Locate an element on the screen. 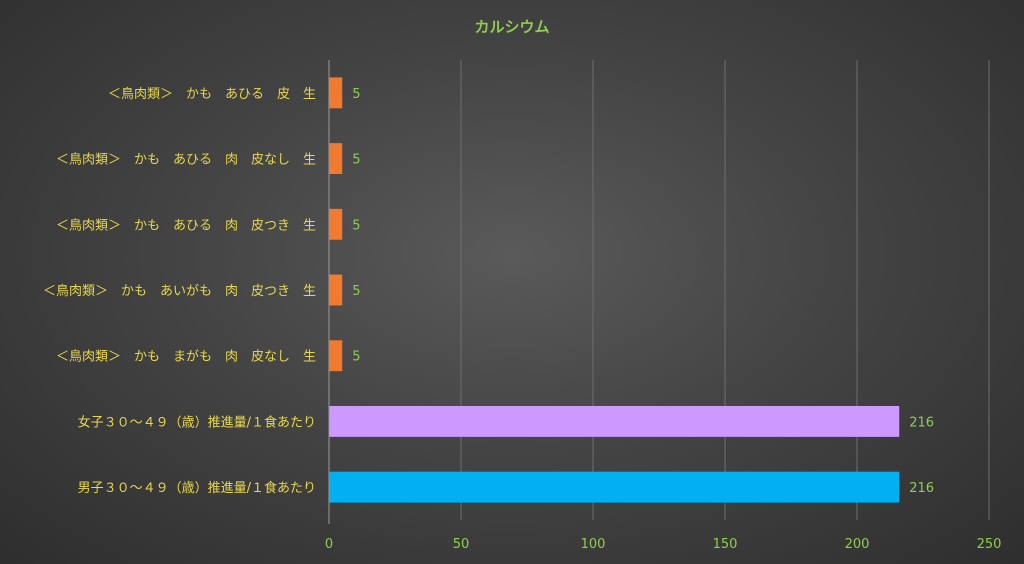 This screenshot has width=1024, height=564. category-label-0: ＜鳥肉類＞ かも あひる 皮 生 is located at coordinates (212, 94).